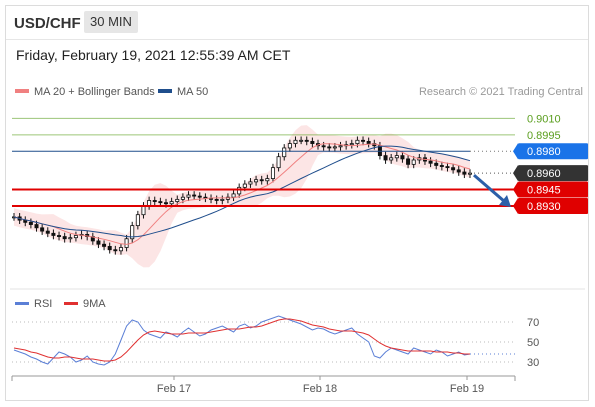 The image size is (595, 407). What do you see at coordinates (297, 23) in the screenshot?
I see `chart-header: USD/CHF 30 MIN` at bounding box center [297, 23].